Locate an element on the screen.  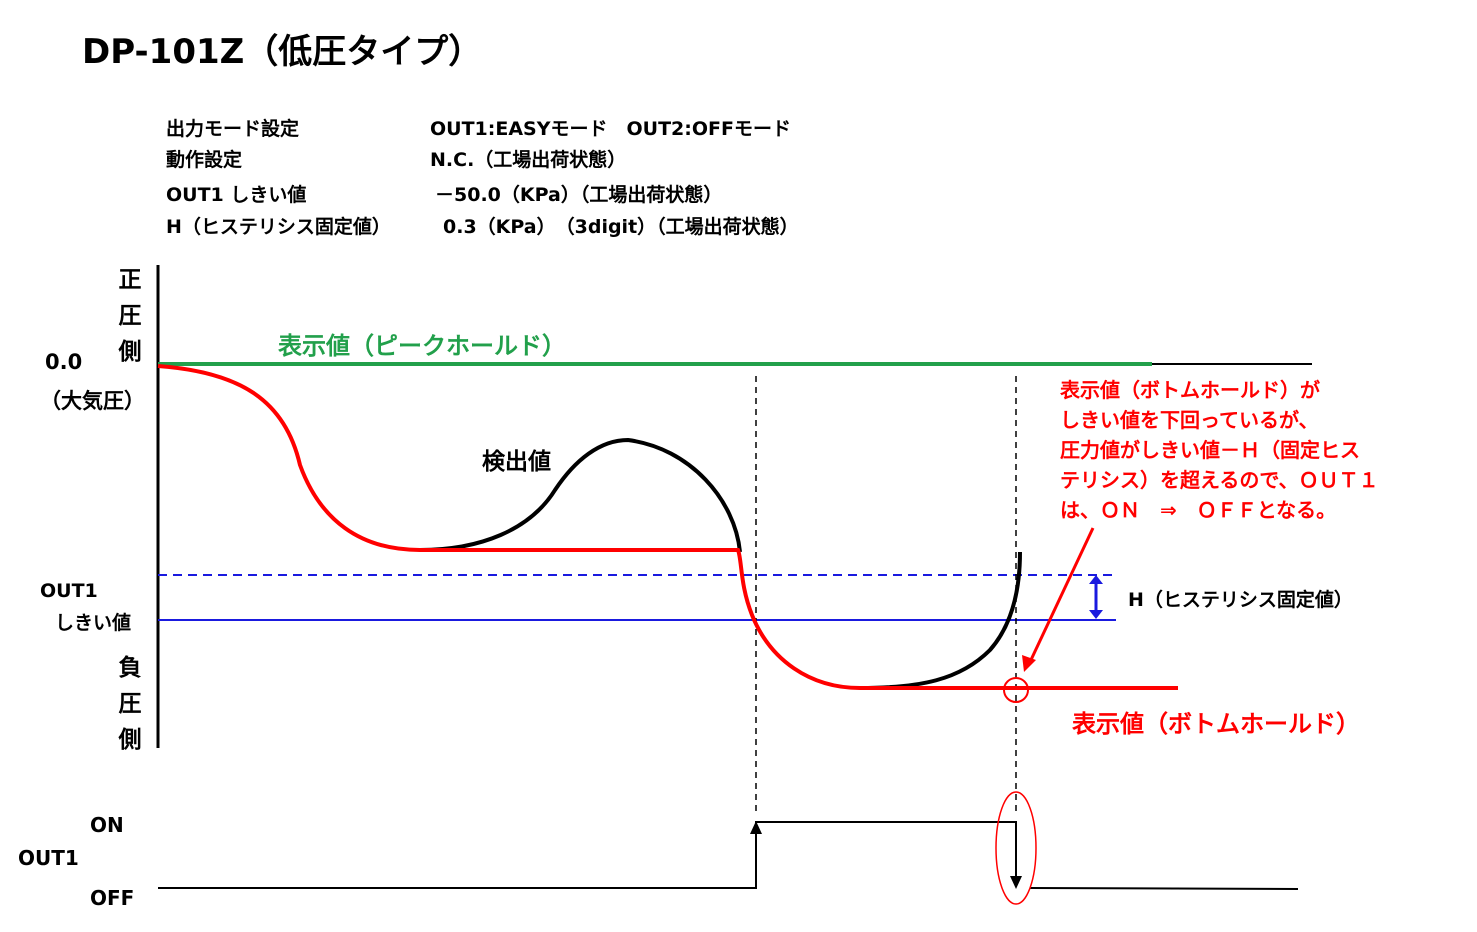
setting-label-threshold: OUT1 しきい値 is located at coordinates (236, 195).